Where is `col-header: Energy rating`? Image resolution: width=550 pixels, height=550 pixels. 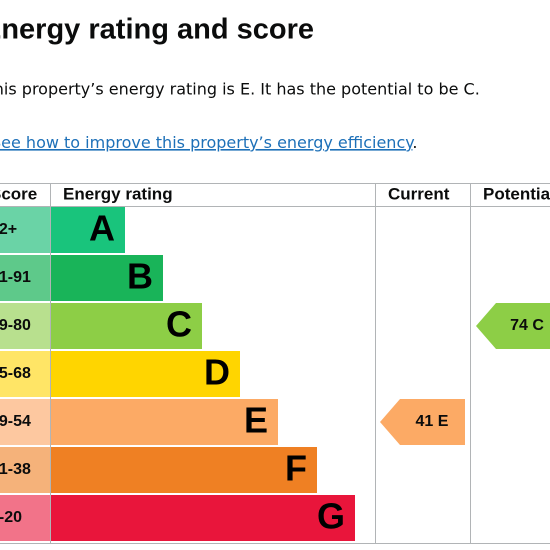 col-header: Energy rating is located at coordinates (118, 193).